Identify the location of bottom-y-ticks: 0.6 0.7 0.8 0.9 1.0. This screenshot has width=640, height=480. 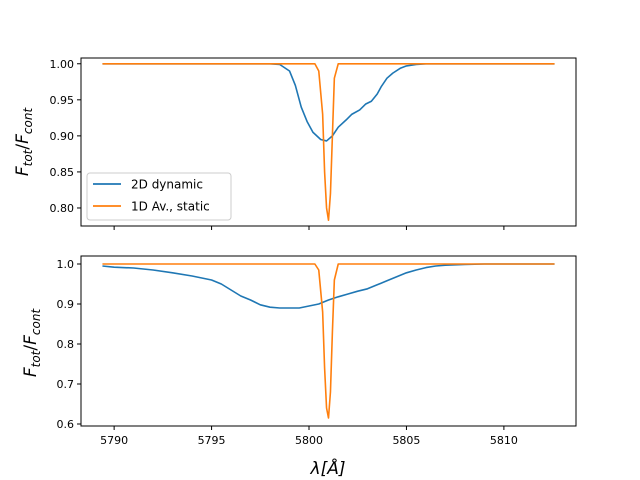
(69, 344).